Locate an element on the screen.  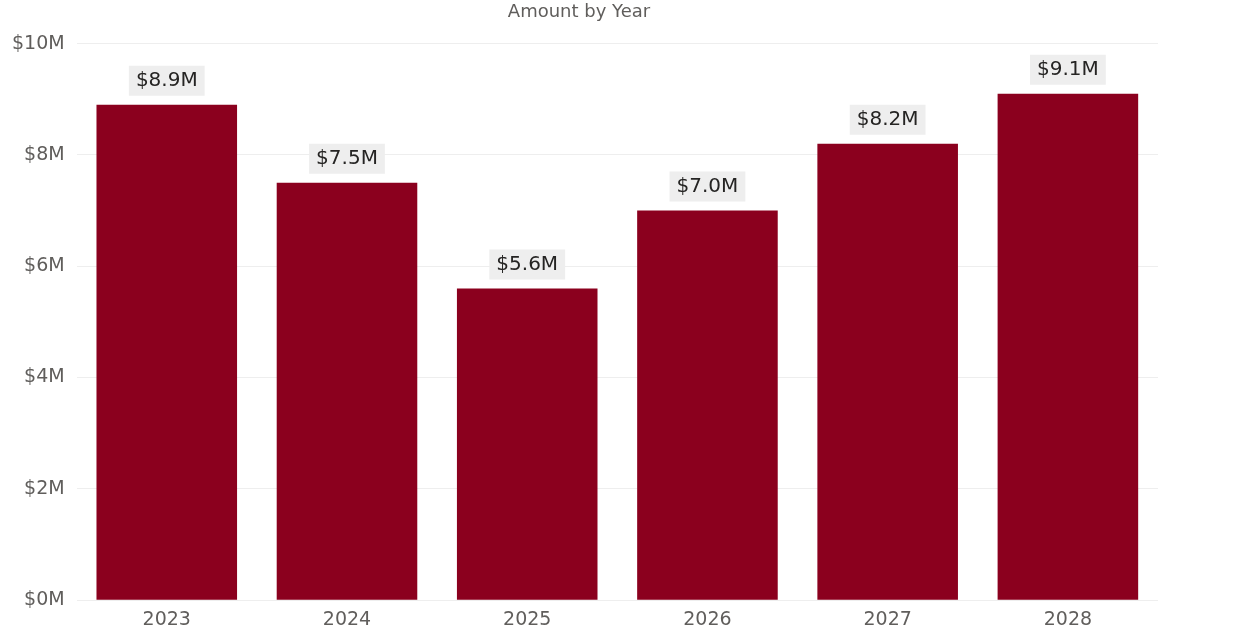
data-label: $7.5M is located at coordinates (347, 156).